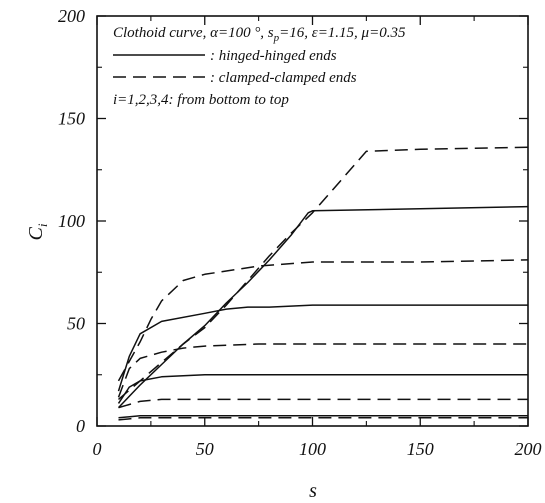 The height and width of the screenshot is (503, 545). Describe the element at coordinates (76, 324) in the screenshot. I see `y-tick-label: 50` at that location.